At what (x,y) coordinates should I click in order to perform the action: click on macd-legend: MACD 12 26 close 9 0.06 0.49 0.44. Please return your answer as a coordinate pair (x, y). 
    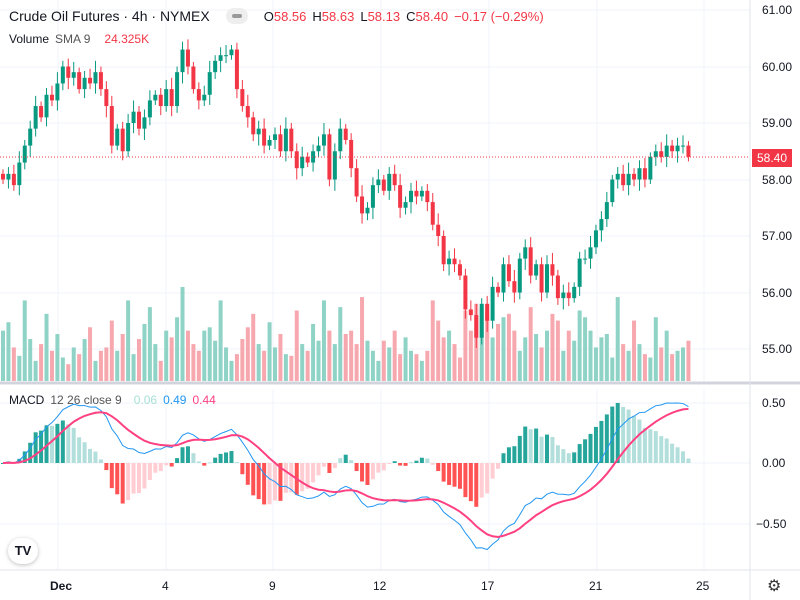
    Looking at the image, I should click on (112, 400).